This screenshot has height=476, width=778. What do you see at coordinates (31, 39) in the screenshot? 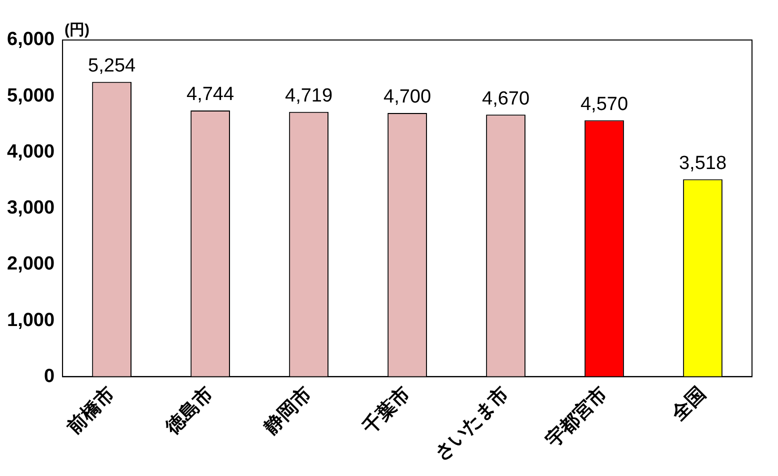
I see `y-tick-label: 6,000` at bounding box center [31, 39].